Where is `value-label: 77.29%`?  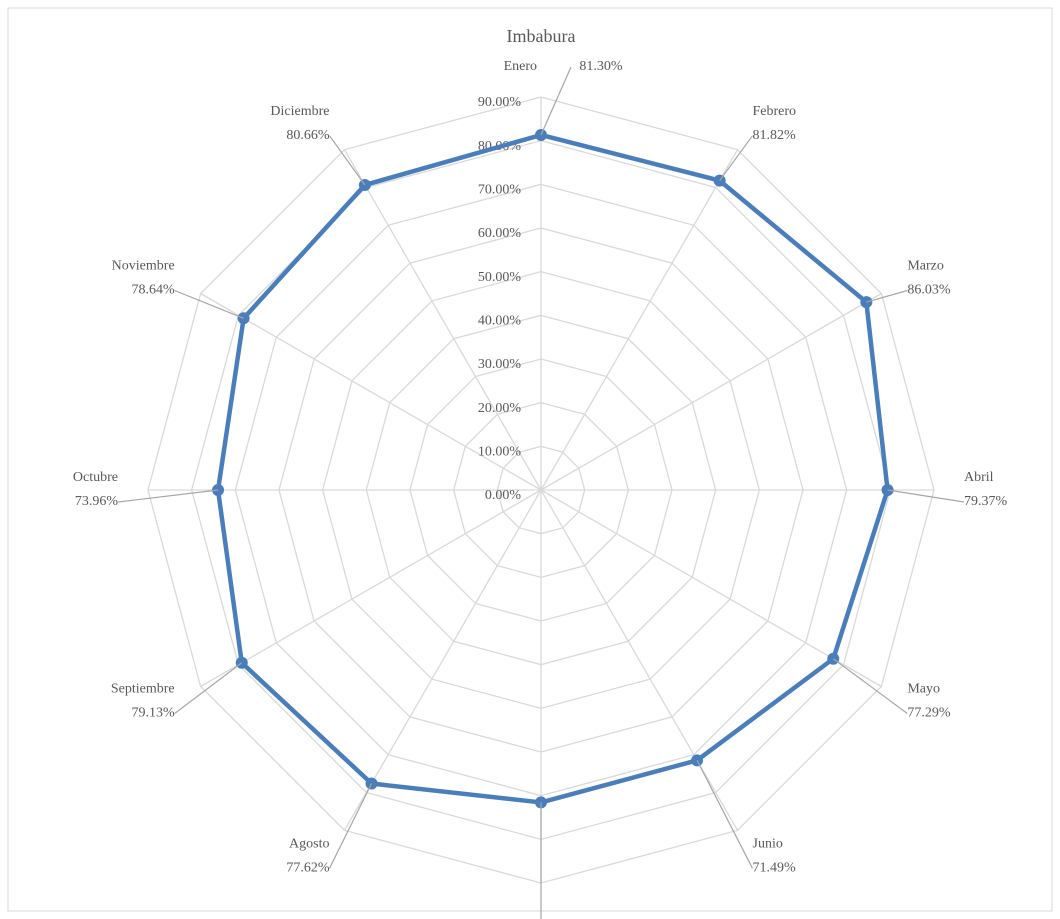 value-label: 77.29% is located at coordinates (929, 713).